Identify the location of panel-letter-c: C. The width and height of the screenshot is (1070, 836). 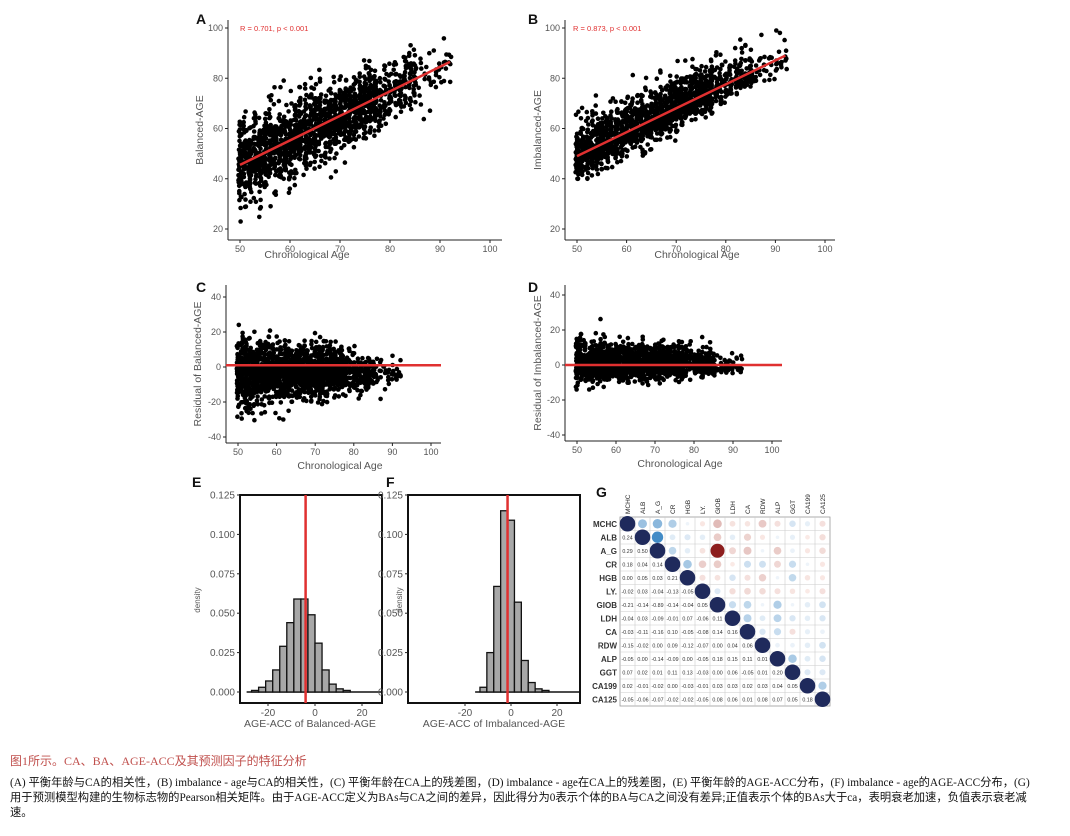
(201, 287).